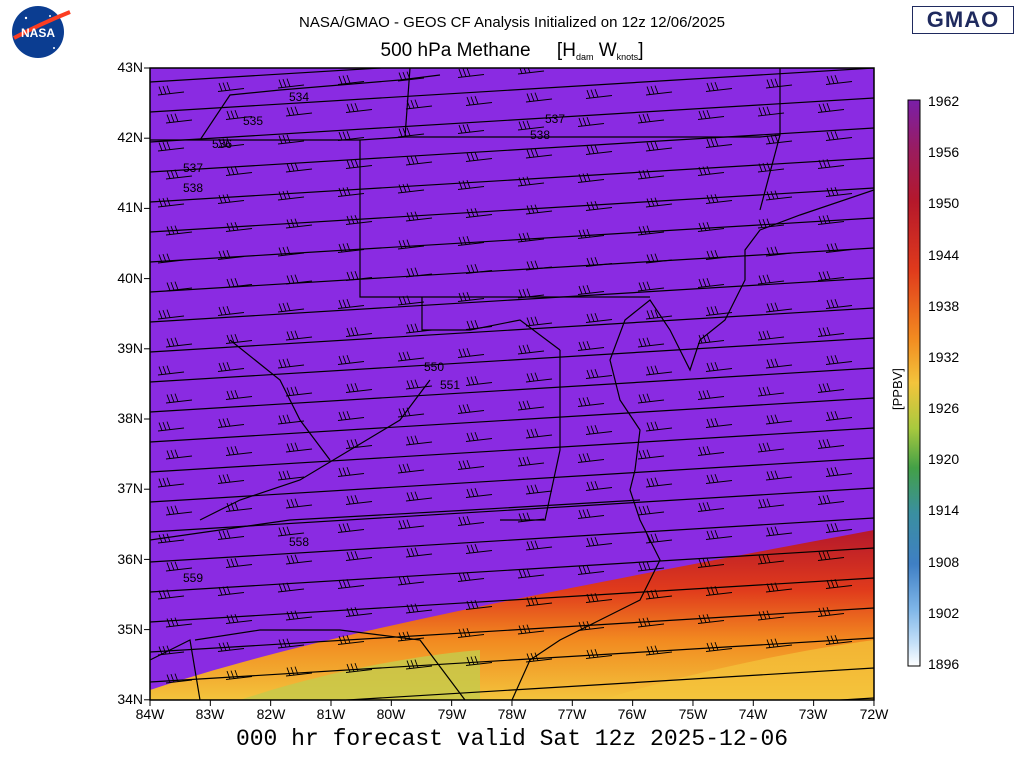 Image resolution: width=1024 pixels, height=768 pixels. Describe the element at coordinates (130, 348) in the screenshot. I see `lat-label: 39N` at that location.